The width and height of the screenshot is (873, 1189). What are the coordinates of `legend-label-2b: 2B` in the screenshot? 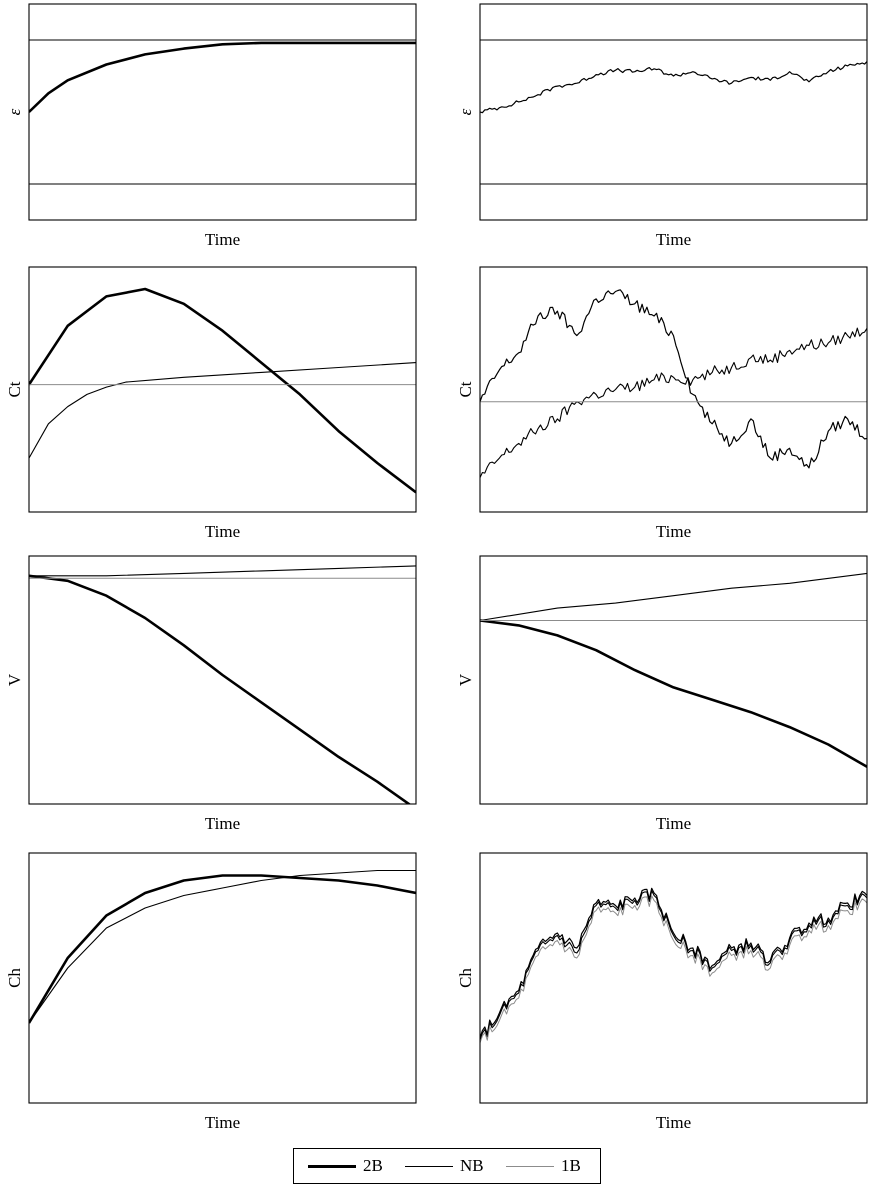 It's located at (373, 1165).